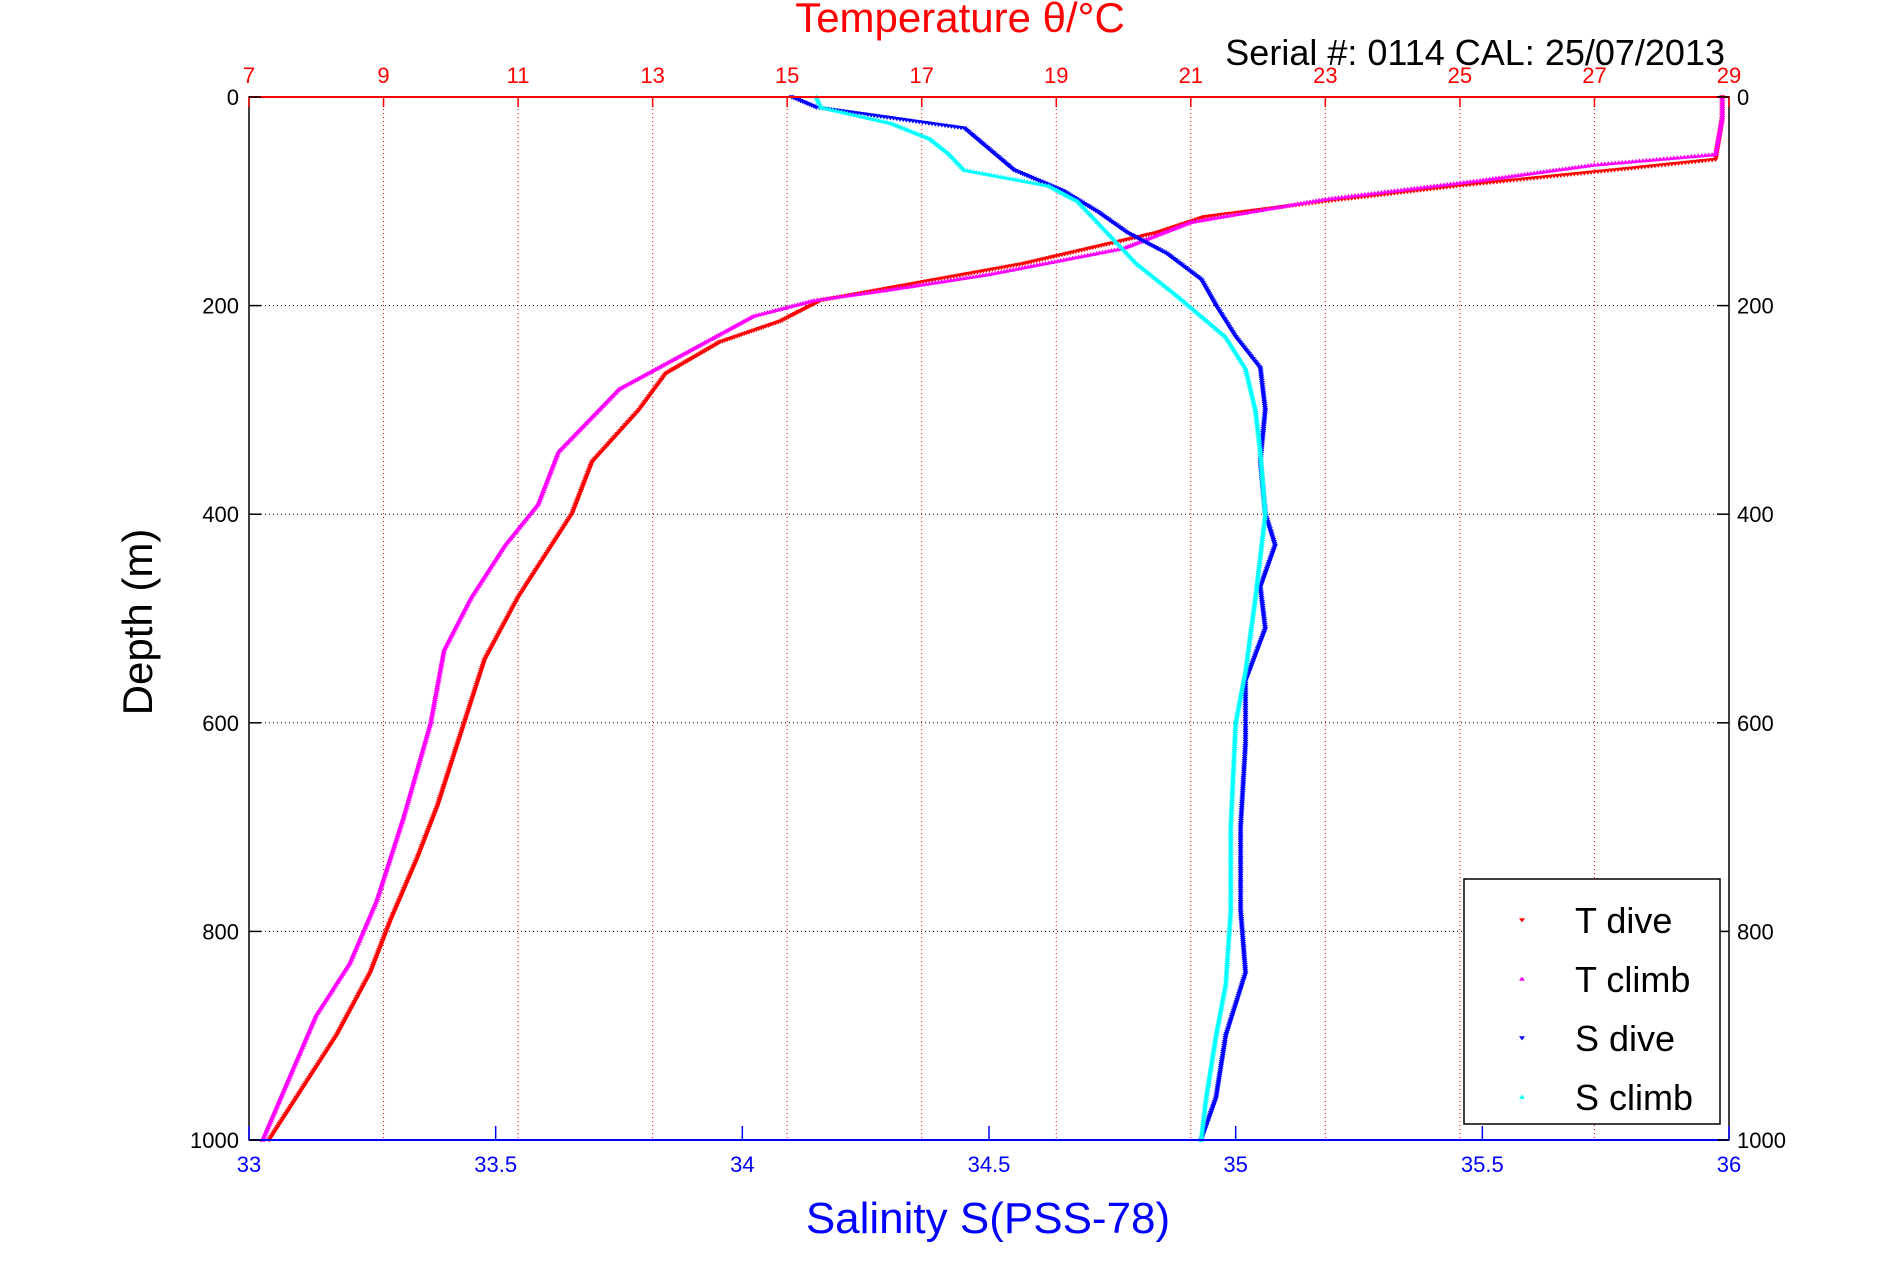 This screenshot has width=1891, height=1262. I want to click on depth-axis-left: 0 200 400 600 800 1000, so click(225, 619).